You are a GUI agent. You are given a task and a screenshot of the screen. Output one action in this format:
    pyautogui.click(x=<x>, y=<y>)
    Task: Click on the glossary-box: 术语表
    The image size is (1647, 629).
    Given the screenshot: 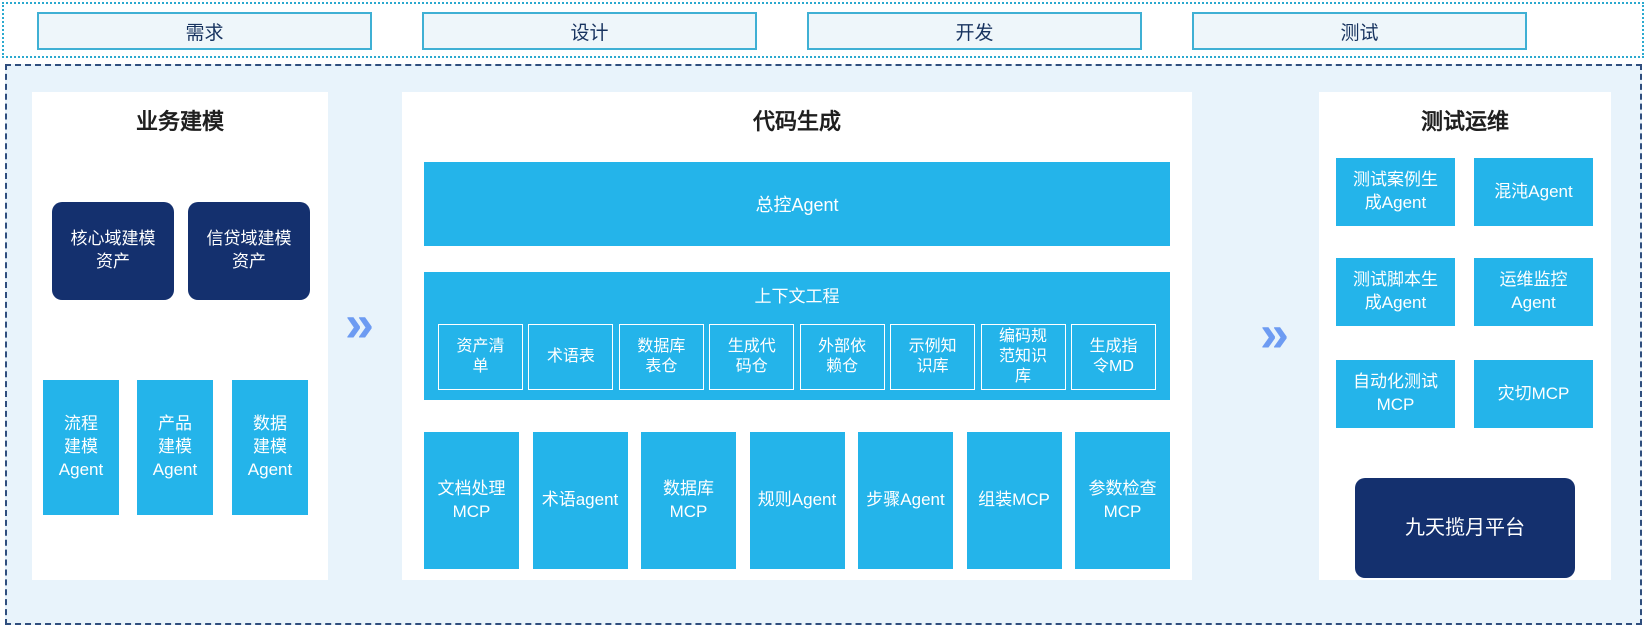 What is the action you would take?
    pyautogui.click(x=571, y=357)
    